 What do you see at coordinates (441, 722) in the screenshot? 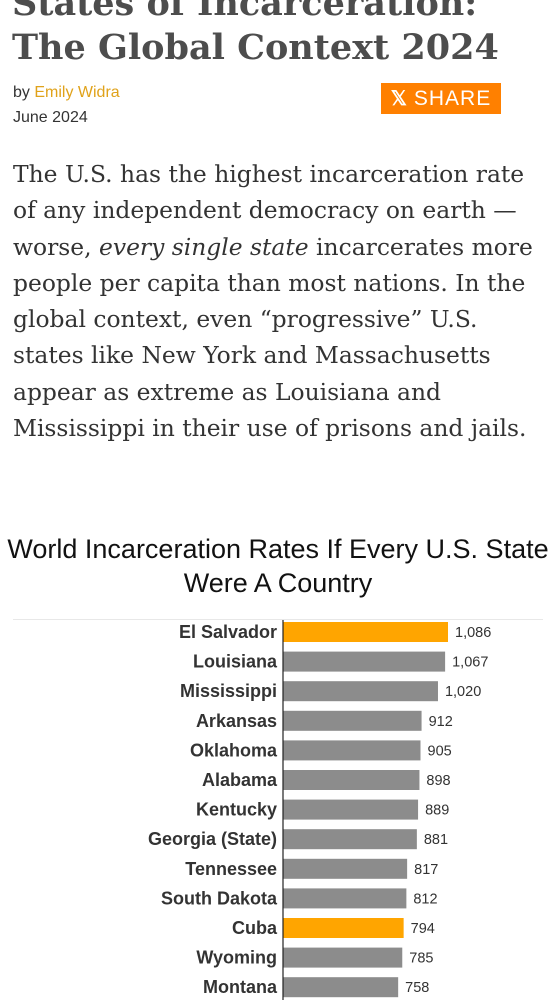
I see `value-label: 912` at bounding box center [441, 722].